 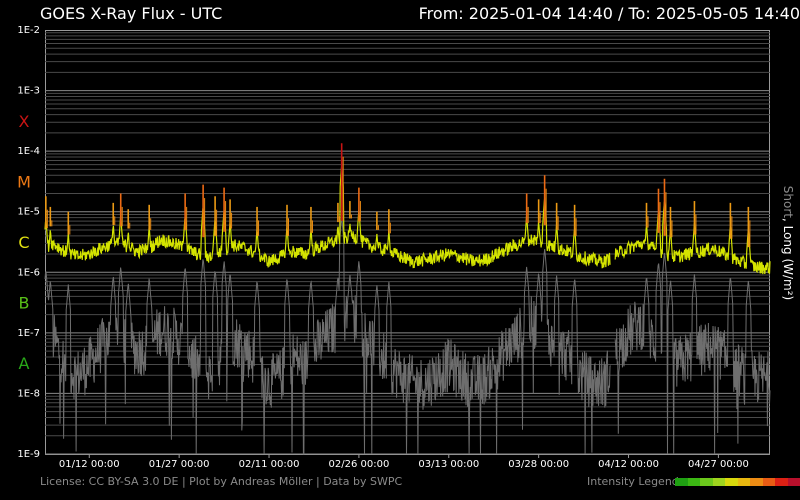 I want to click on x-tick-label: 01/12 00:00, so click(x=89, y=464).